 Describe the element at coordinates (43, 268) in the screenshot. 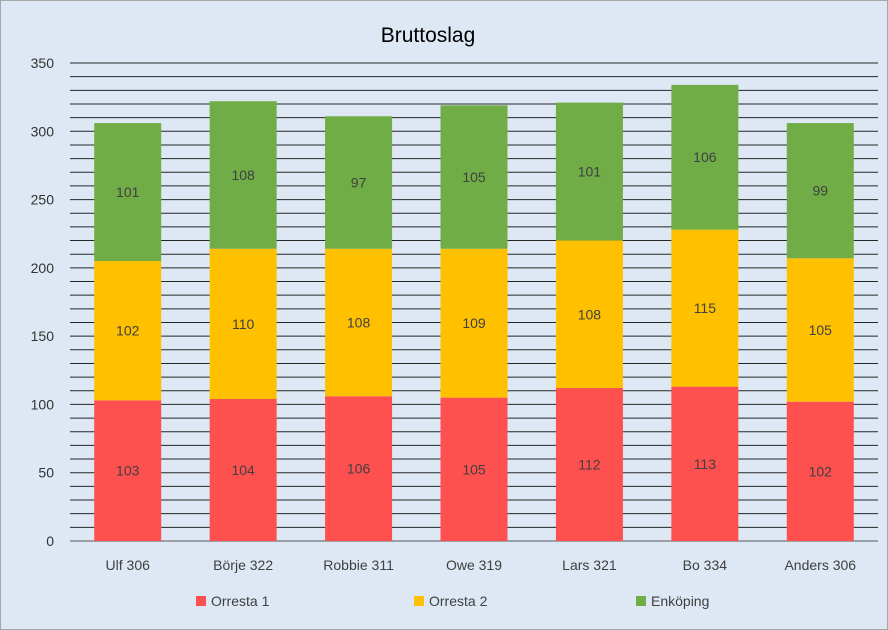

I see `y-tick-label: 200` at that location.